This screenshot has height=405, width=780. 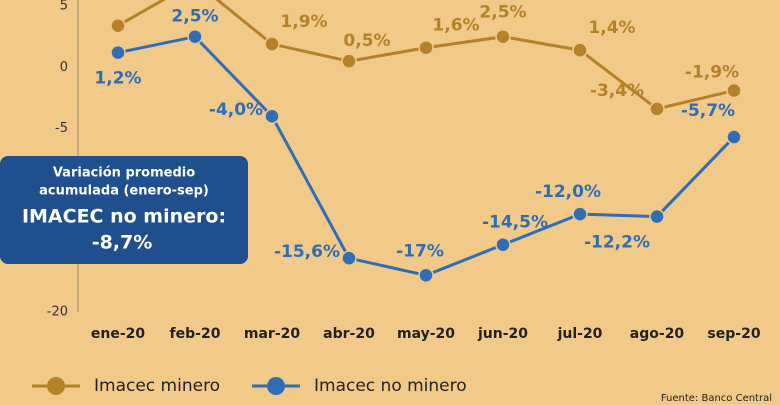 What do you see at coordinates (515, 223) in the screenshot?
I see `value-label: -14,5%` at bounding box center [515, 223].